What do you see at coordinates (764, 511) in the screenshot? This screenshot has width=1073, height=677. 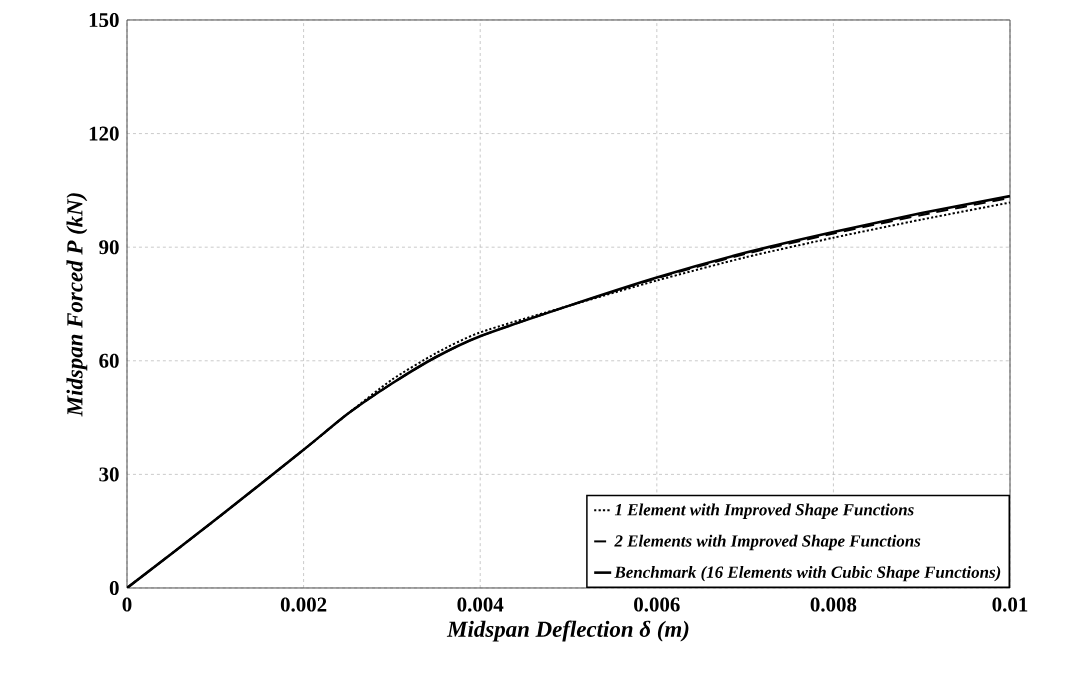 I see `legend-label: 1 Element with Improved Shape Functions` at bounding box center [764, 511].